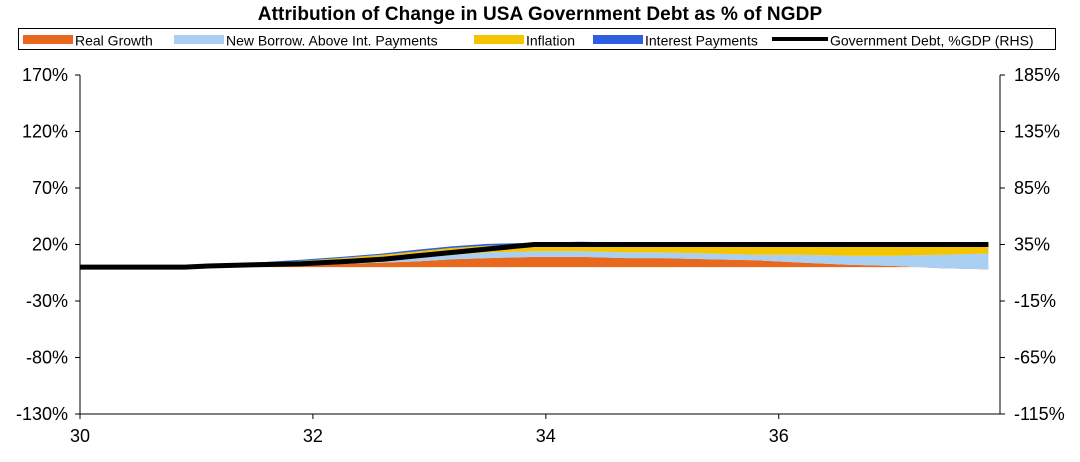 This screenshot has width=1080, height=462. I want to click on y-right-tick-label: -15%, so click(1035, 301).